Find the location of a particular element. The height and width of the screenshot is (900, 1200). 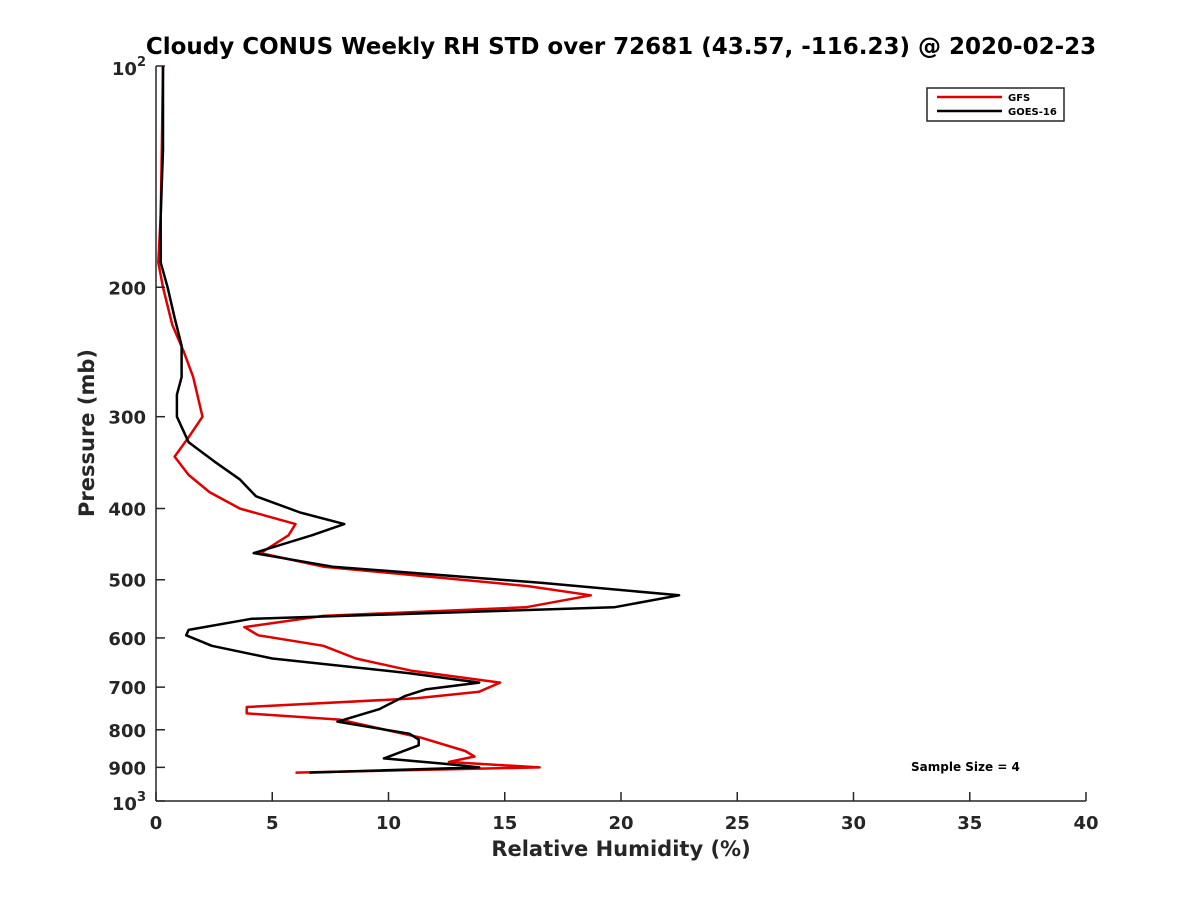

y-tick-label: 400 is located at coordinates (127, 510).